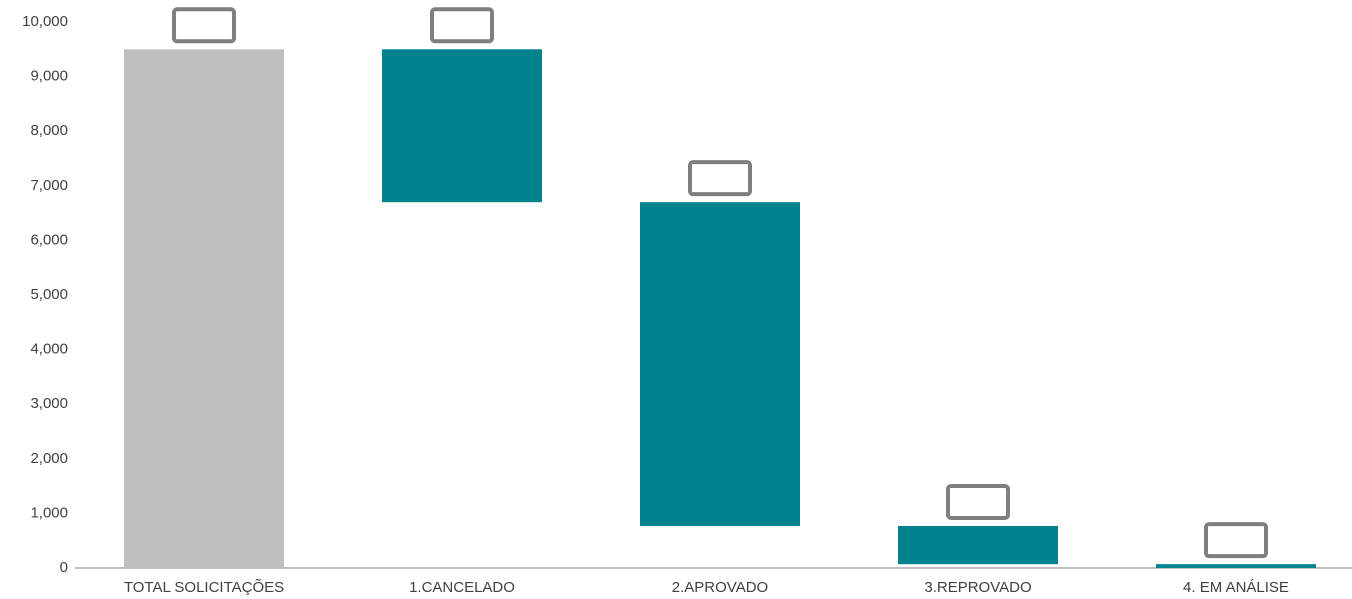  What do you see at coordinates (45, 21) in the screenshot?
I see `y-tick-label: 10,000` at bounding box center [45, 21].